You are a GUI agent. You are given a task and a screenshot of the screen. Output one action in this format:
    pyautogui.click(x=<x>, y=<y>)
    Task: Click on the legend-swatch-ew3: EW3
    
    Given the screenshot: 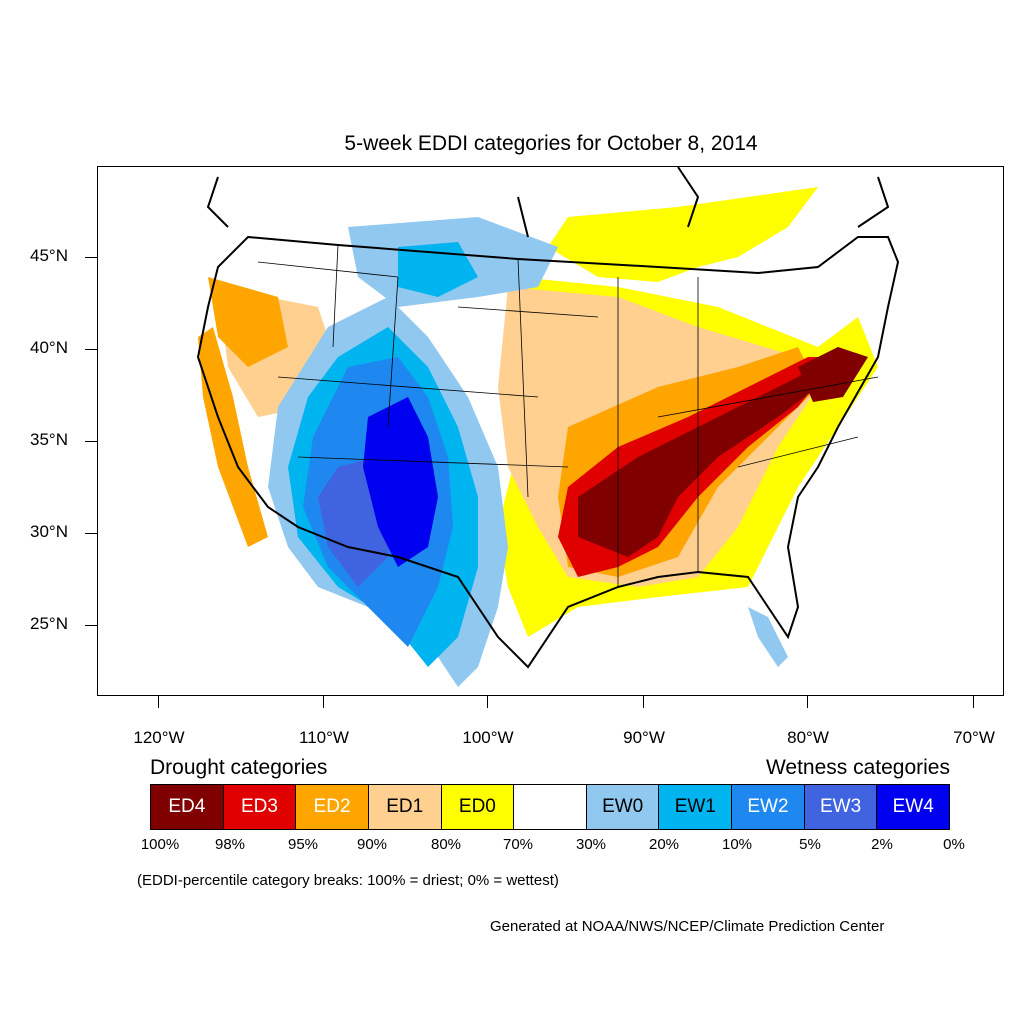 What is the action you would take?
    pyautogui.click(x=841, y=807)
    